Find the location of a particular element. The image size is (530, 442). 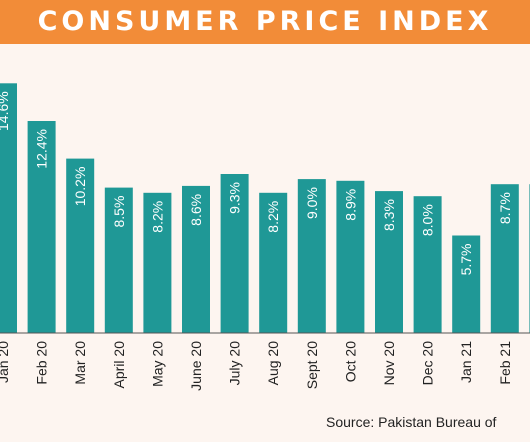

bar-value-label: 5.7% is located at coordinates (466, 260).